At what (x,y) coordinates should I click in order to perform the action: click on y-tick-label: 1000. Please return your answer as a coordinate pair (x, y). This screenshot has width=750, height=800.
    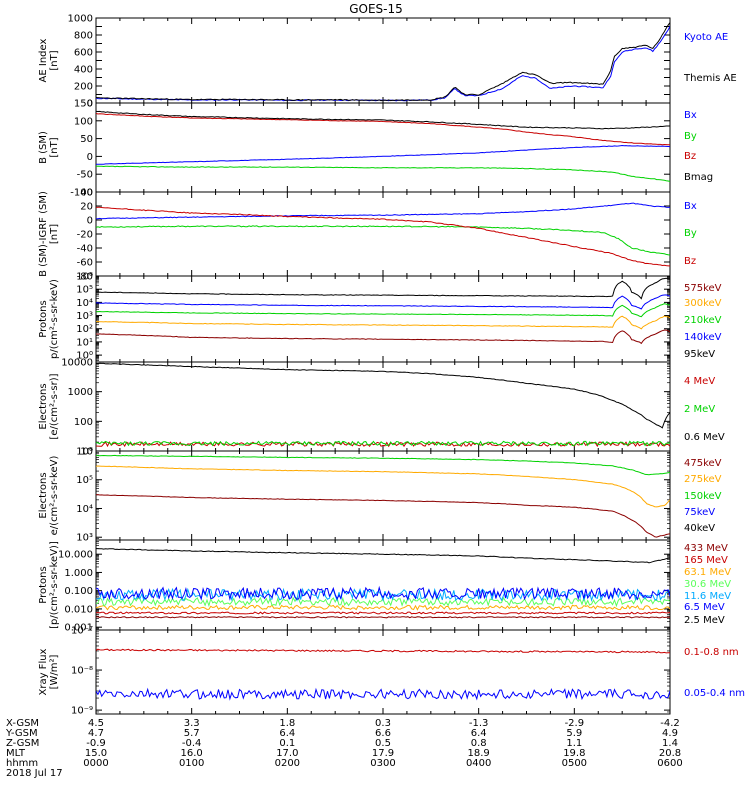
    Looking at the image, I should click on (80, 19).